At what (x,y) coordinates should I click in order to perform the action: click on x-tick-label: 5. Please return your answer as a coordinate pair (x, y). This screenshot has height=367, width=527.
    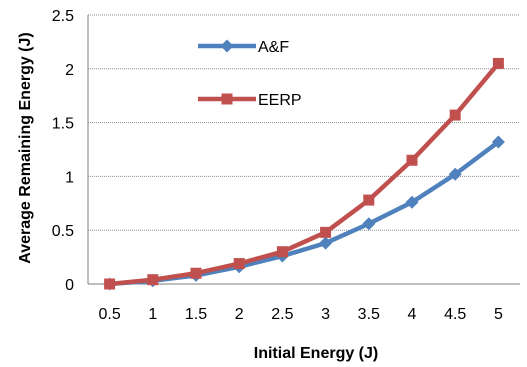
    Looking at the image, I should click on (498, 314).